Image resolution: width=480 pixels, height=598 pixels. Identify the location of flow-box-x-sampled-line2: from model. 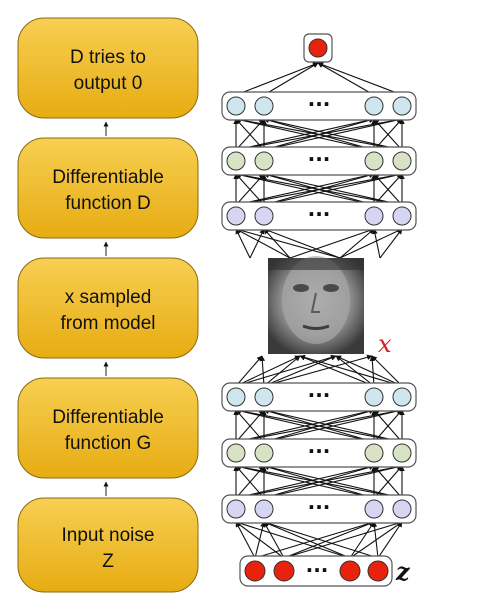
(107, 323).